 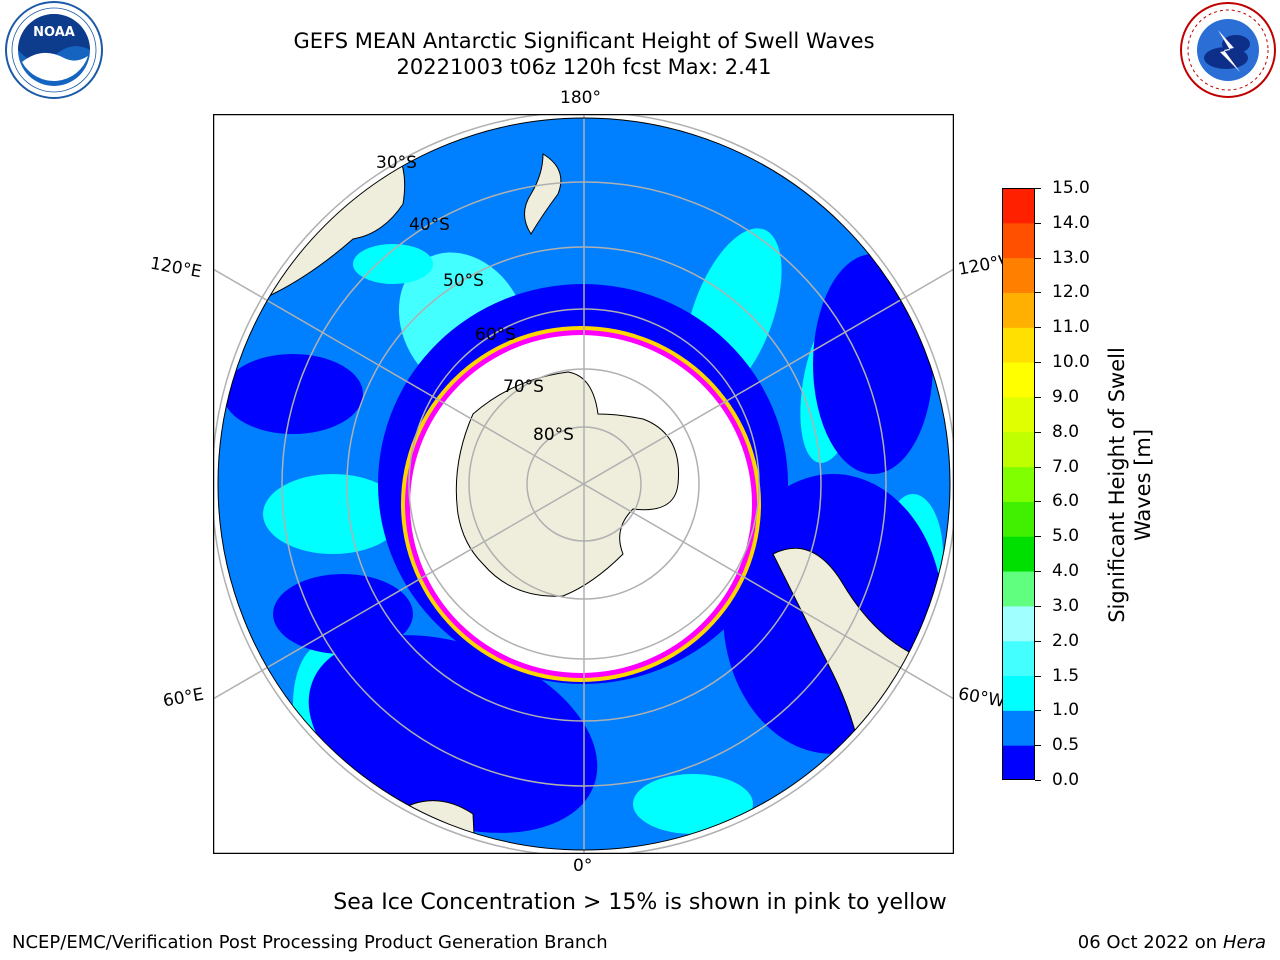 I want to click on colorbar-tick-label: 9.0, so click(x=1066, y=396).